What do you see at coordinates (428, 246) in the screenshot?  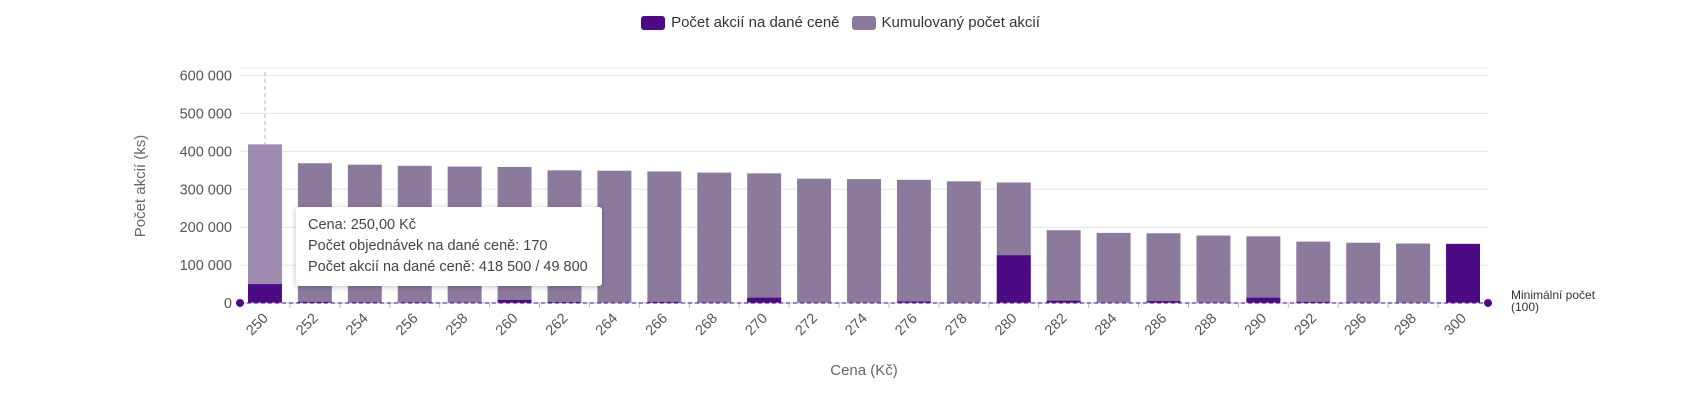 I see `tooltip-order-count: Počet objednávek na dané ceně: 170` at bounding box center [428, 246].